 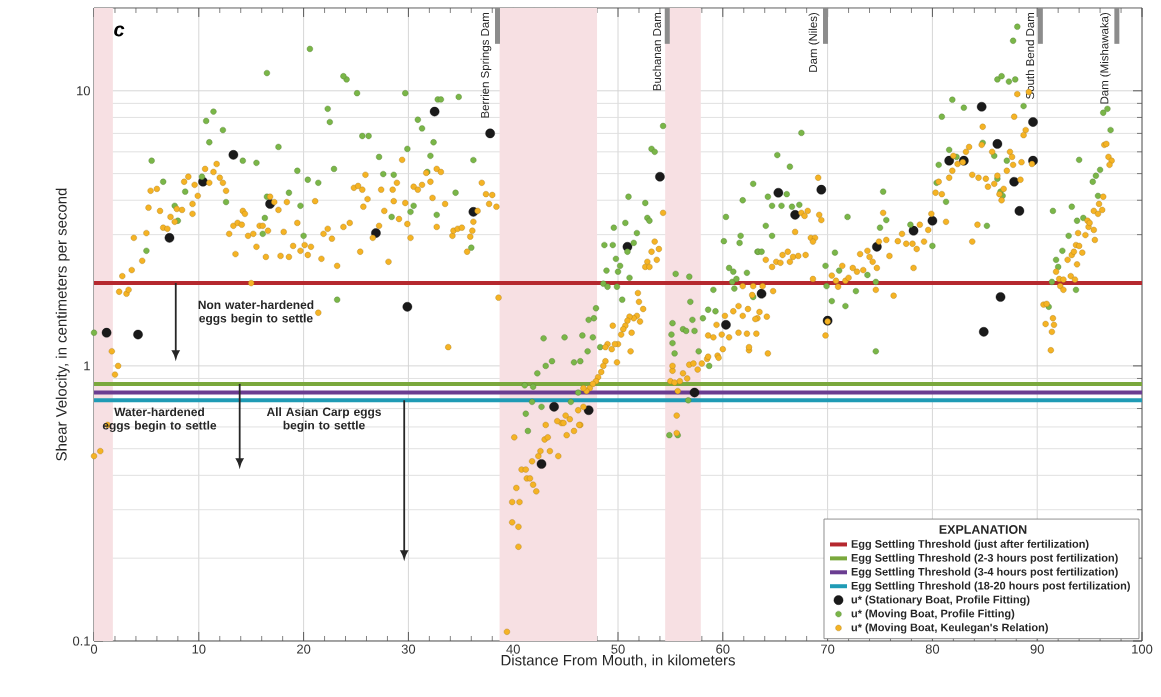 What do you see at coordinates (970, 544) in the screenshot?
I see `legend-label: Egg Settling Threshold (just after fertilization)` at bounding box center [970, 544].